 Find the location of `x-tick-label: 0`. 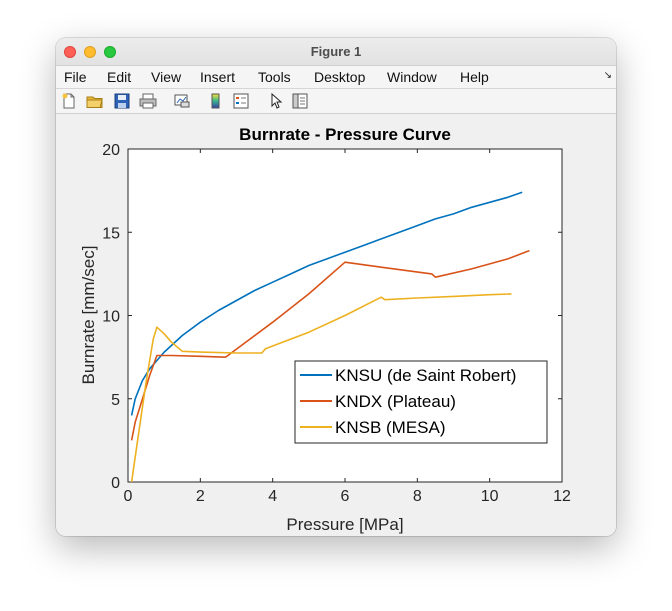

x-tick-label: 0 is located at coordinates (128, 496).